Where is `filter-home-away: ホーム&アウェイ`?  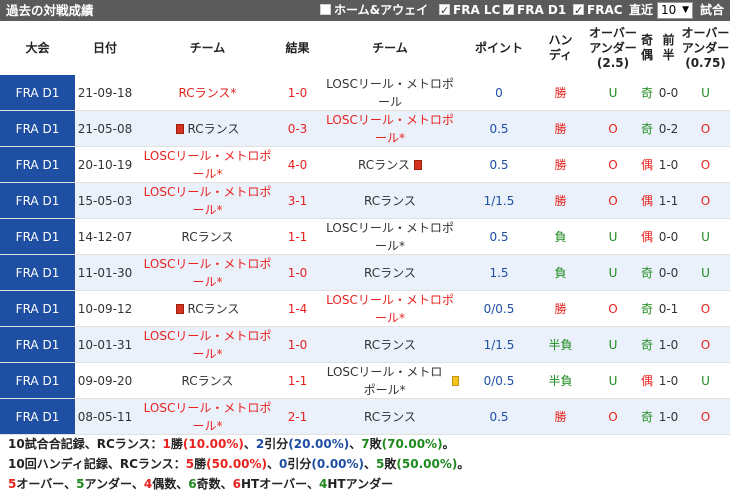
filter-home-away: ホーム&アウェイ is located at coordinates (374, 10).